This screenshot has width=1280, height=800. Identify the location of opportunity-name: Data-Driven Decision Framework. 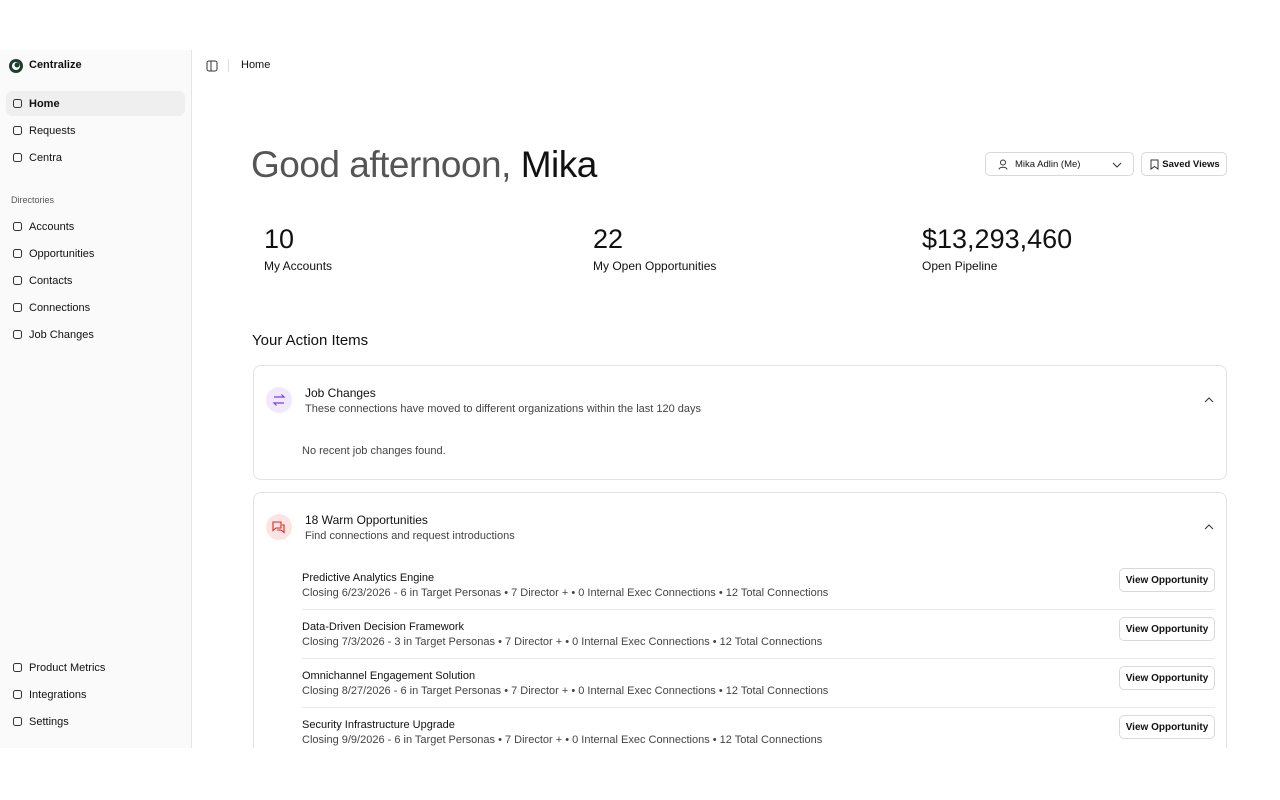
(383, 627).